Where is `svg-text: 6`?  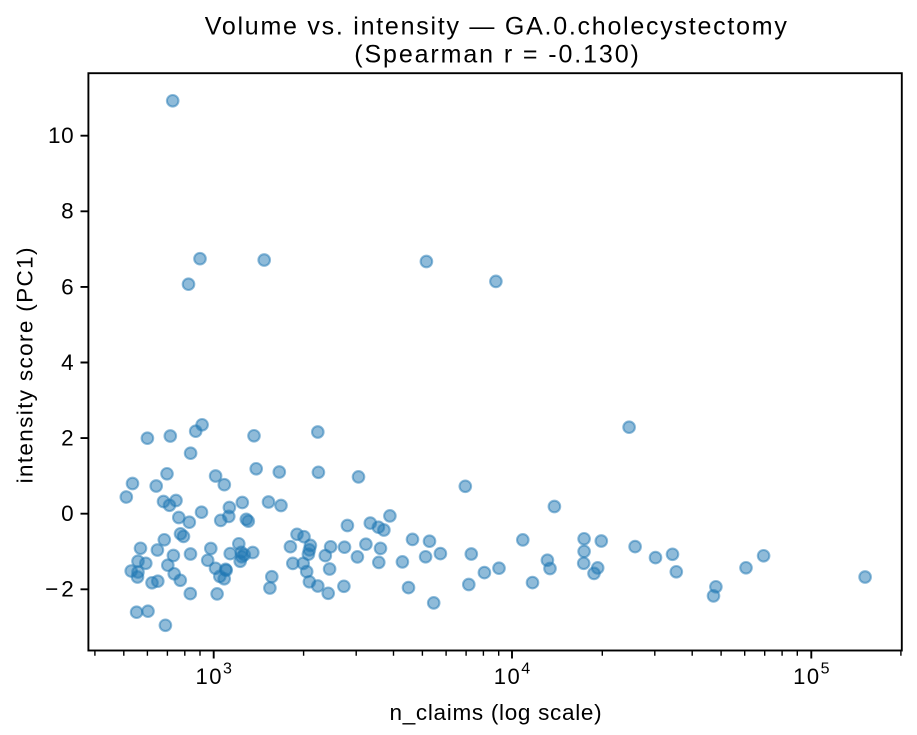
svg-text: 6 is located at coordinates (67, 286).